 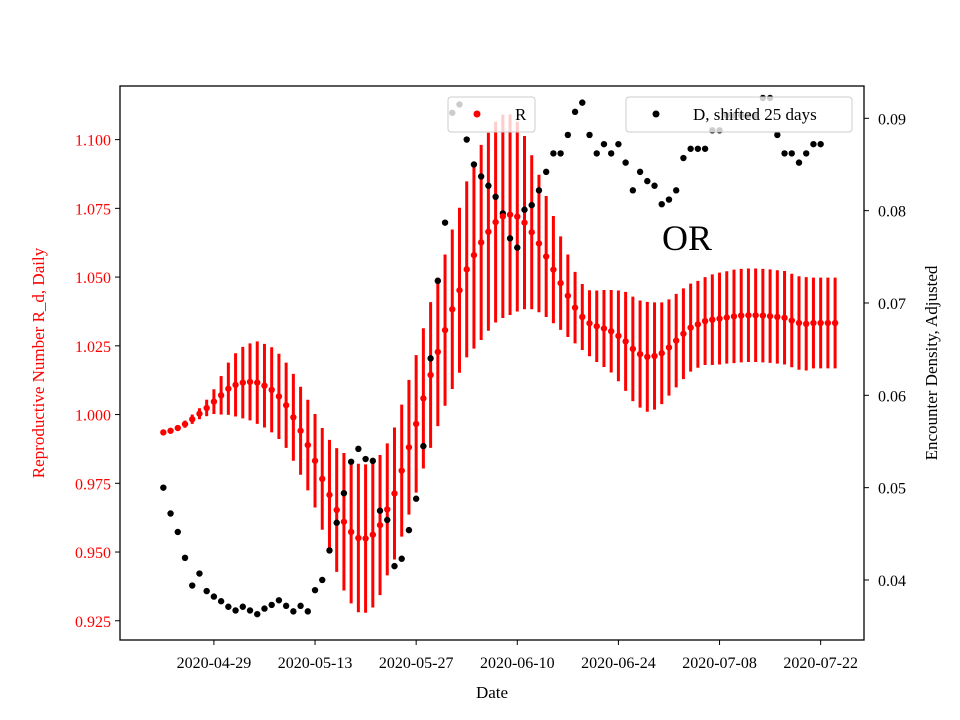 I want to click on x-tick-label: 2020-05-13, so click(x=315, y=663).